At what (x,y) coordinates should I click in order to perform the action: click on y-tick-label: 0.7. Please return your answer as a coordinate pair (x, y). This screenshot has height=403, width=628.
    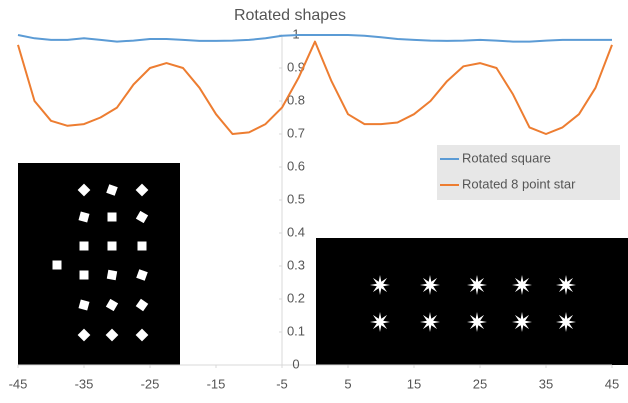
    Looking at the image, I should click on (296, 132).